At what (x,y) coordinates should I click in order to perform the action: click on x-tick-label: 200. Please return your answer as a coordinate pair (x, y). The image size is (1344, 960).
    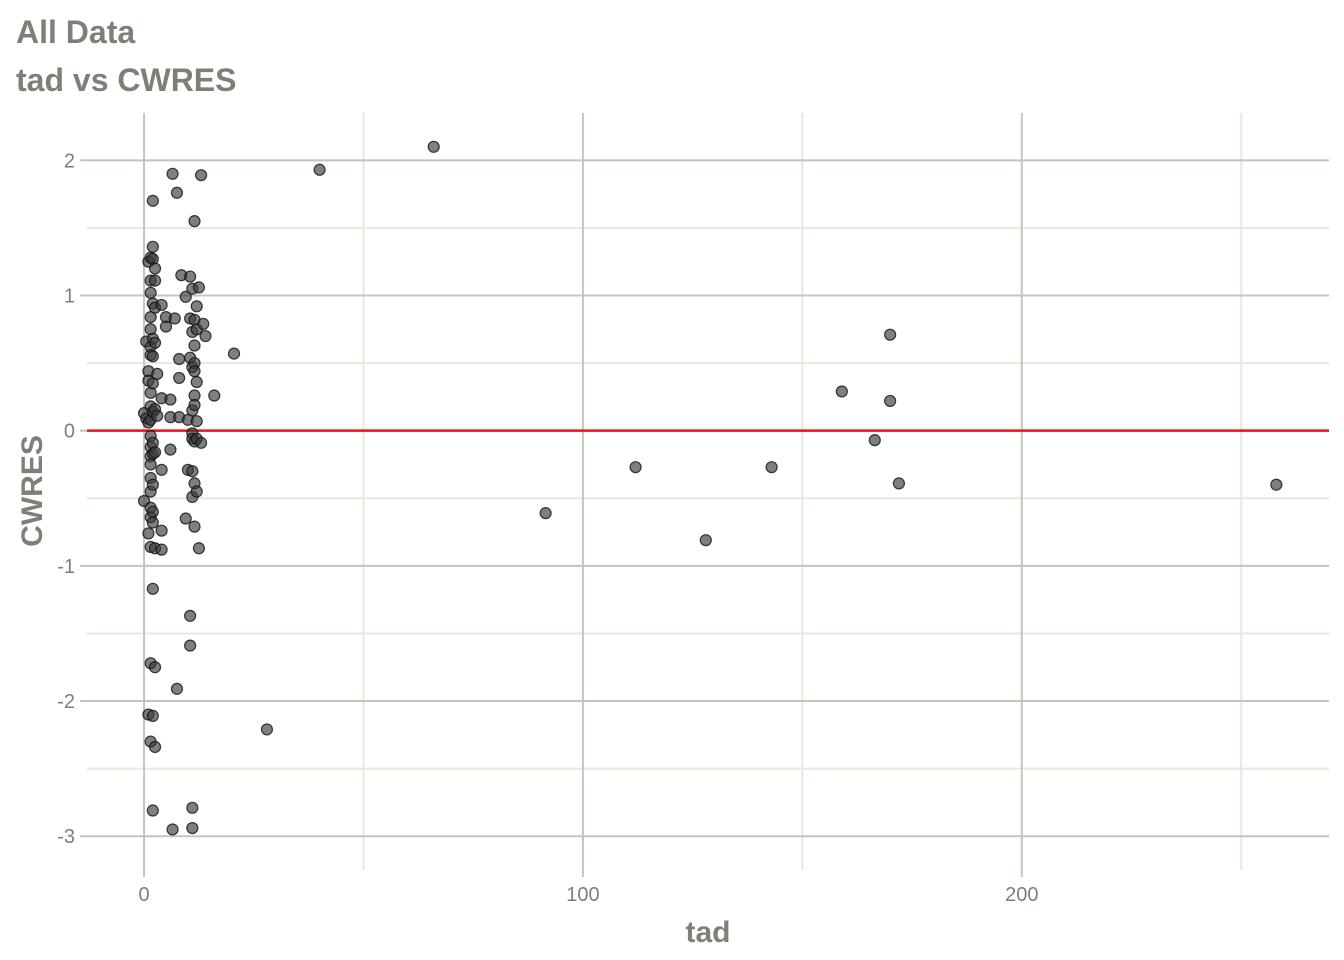
    Looking at the image, I should click on (1021, 895).